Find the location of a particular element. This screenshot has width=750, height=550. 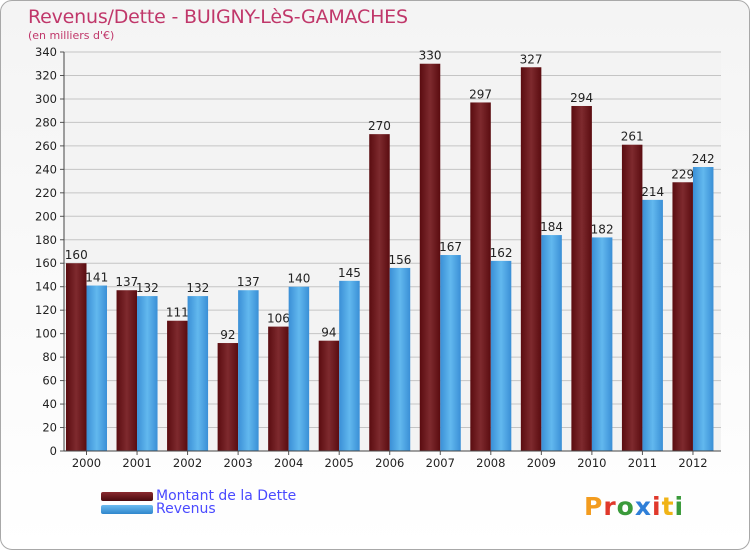

y-tick-label: 320 is located at coordinates (46, 75).